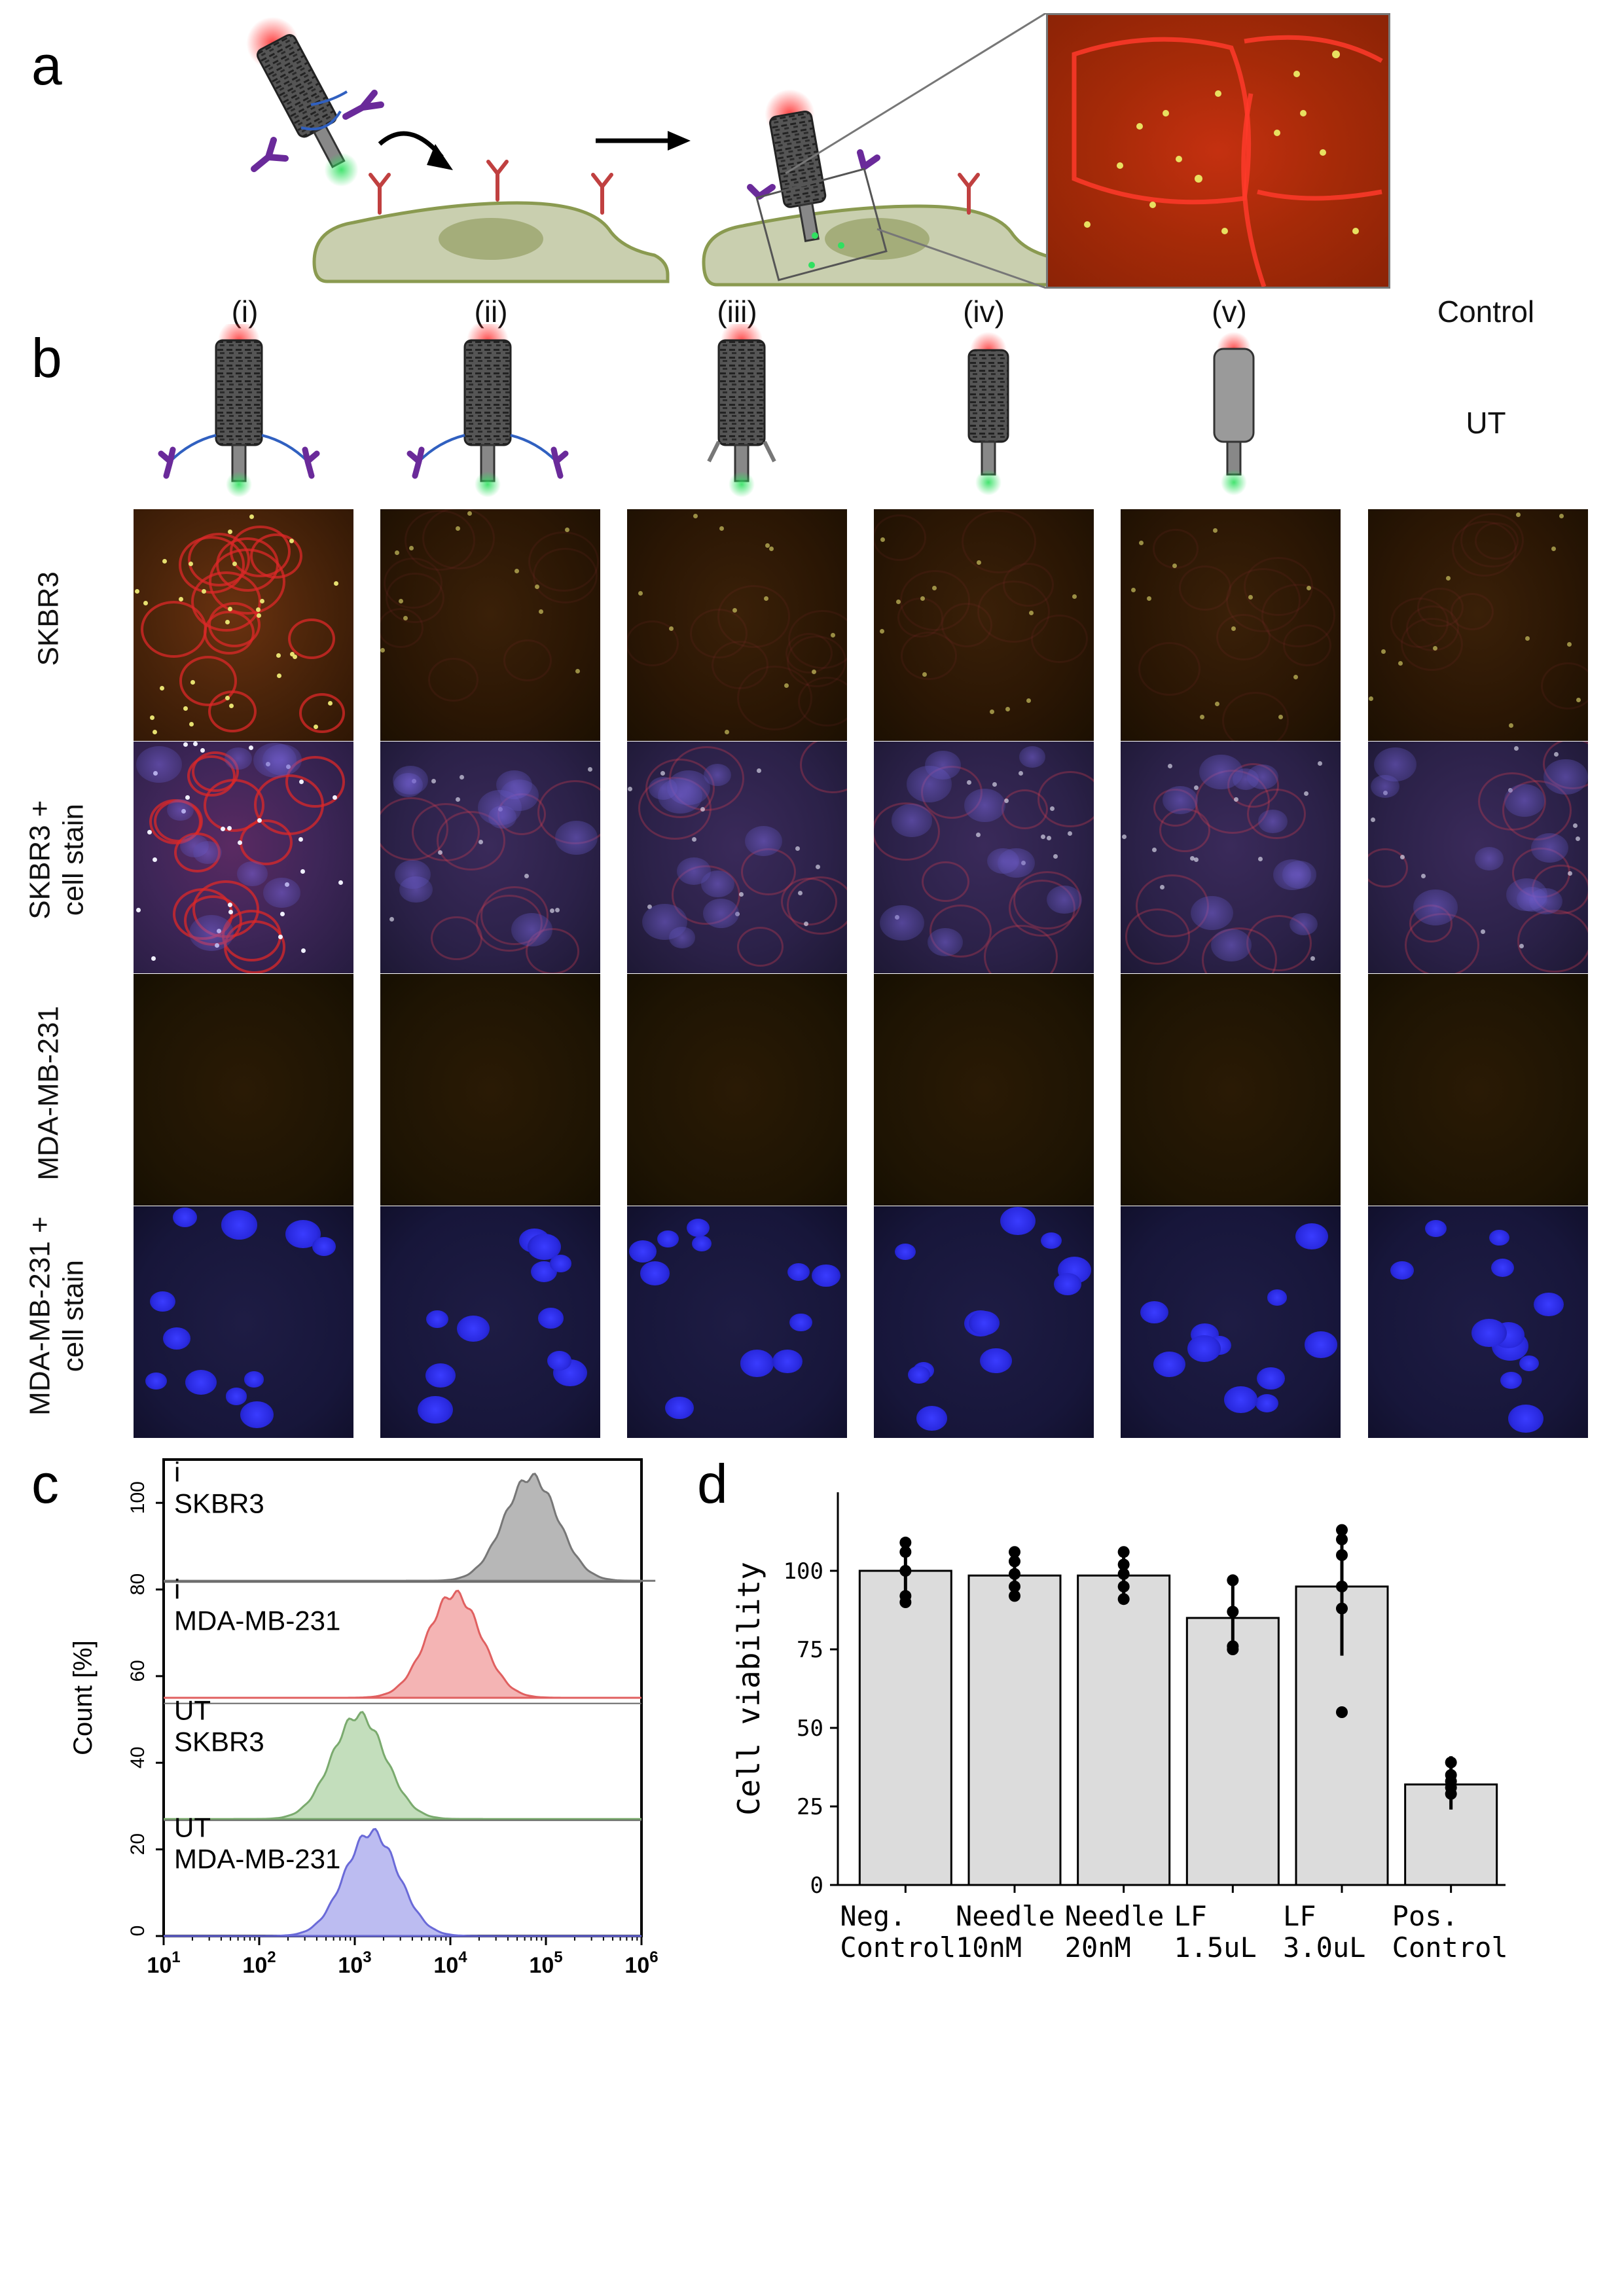 This screenshot has height=2296, width=1624. I want to click on column-label-control: Control, so click(1486, 312).